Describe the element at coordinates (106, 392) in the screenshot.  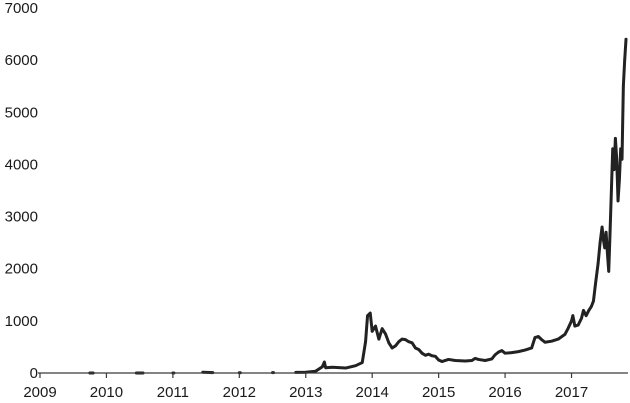
I see `x-tick-label: 2010` at that location.